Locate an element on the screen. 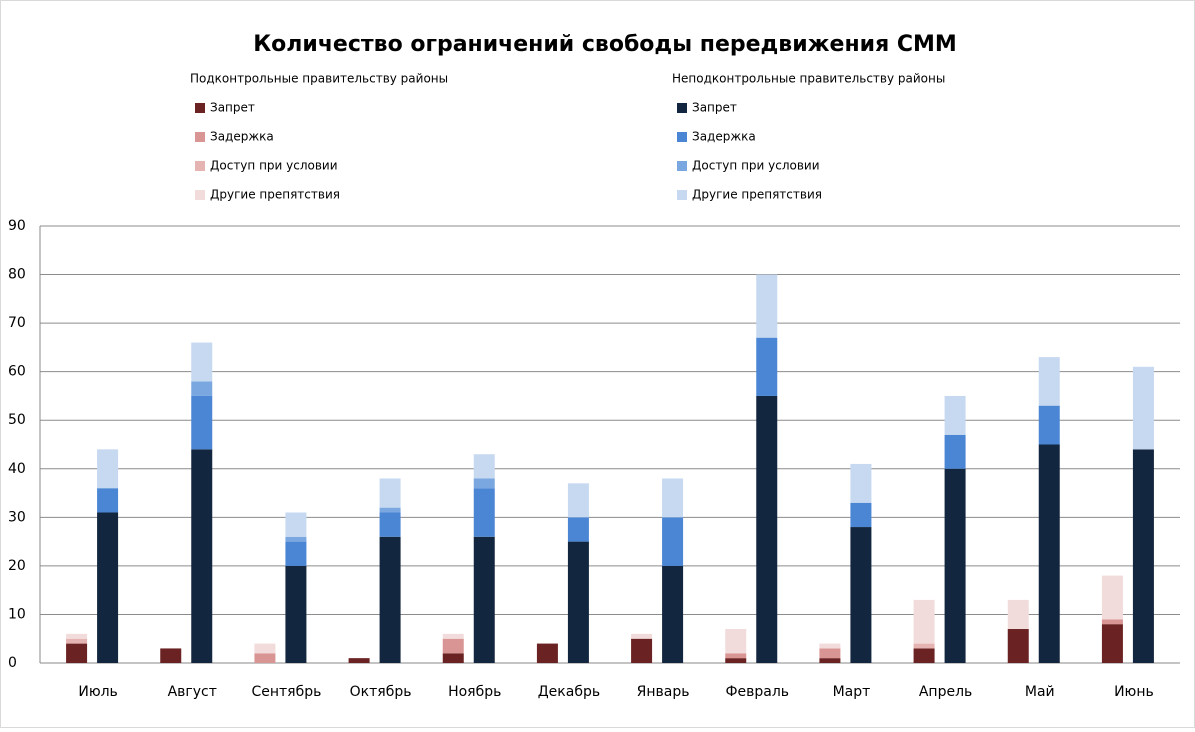  x-tick-label: Июнь is located at coordinates (1134, 692).